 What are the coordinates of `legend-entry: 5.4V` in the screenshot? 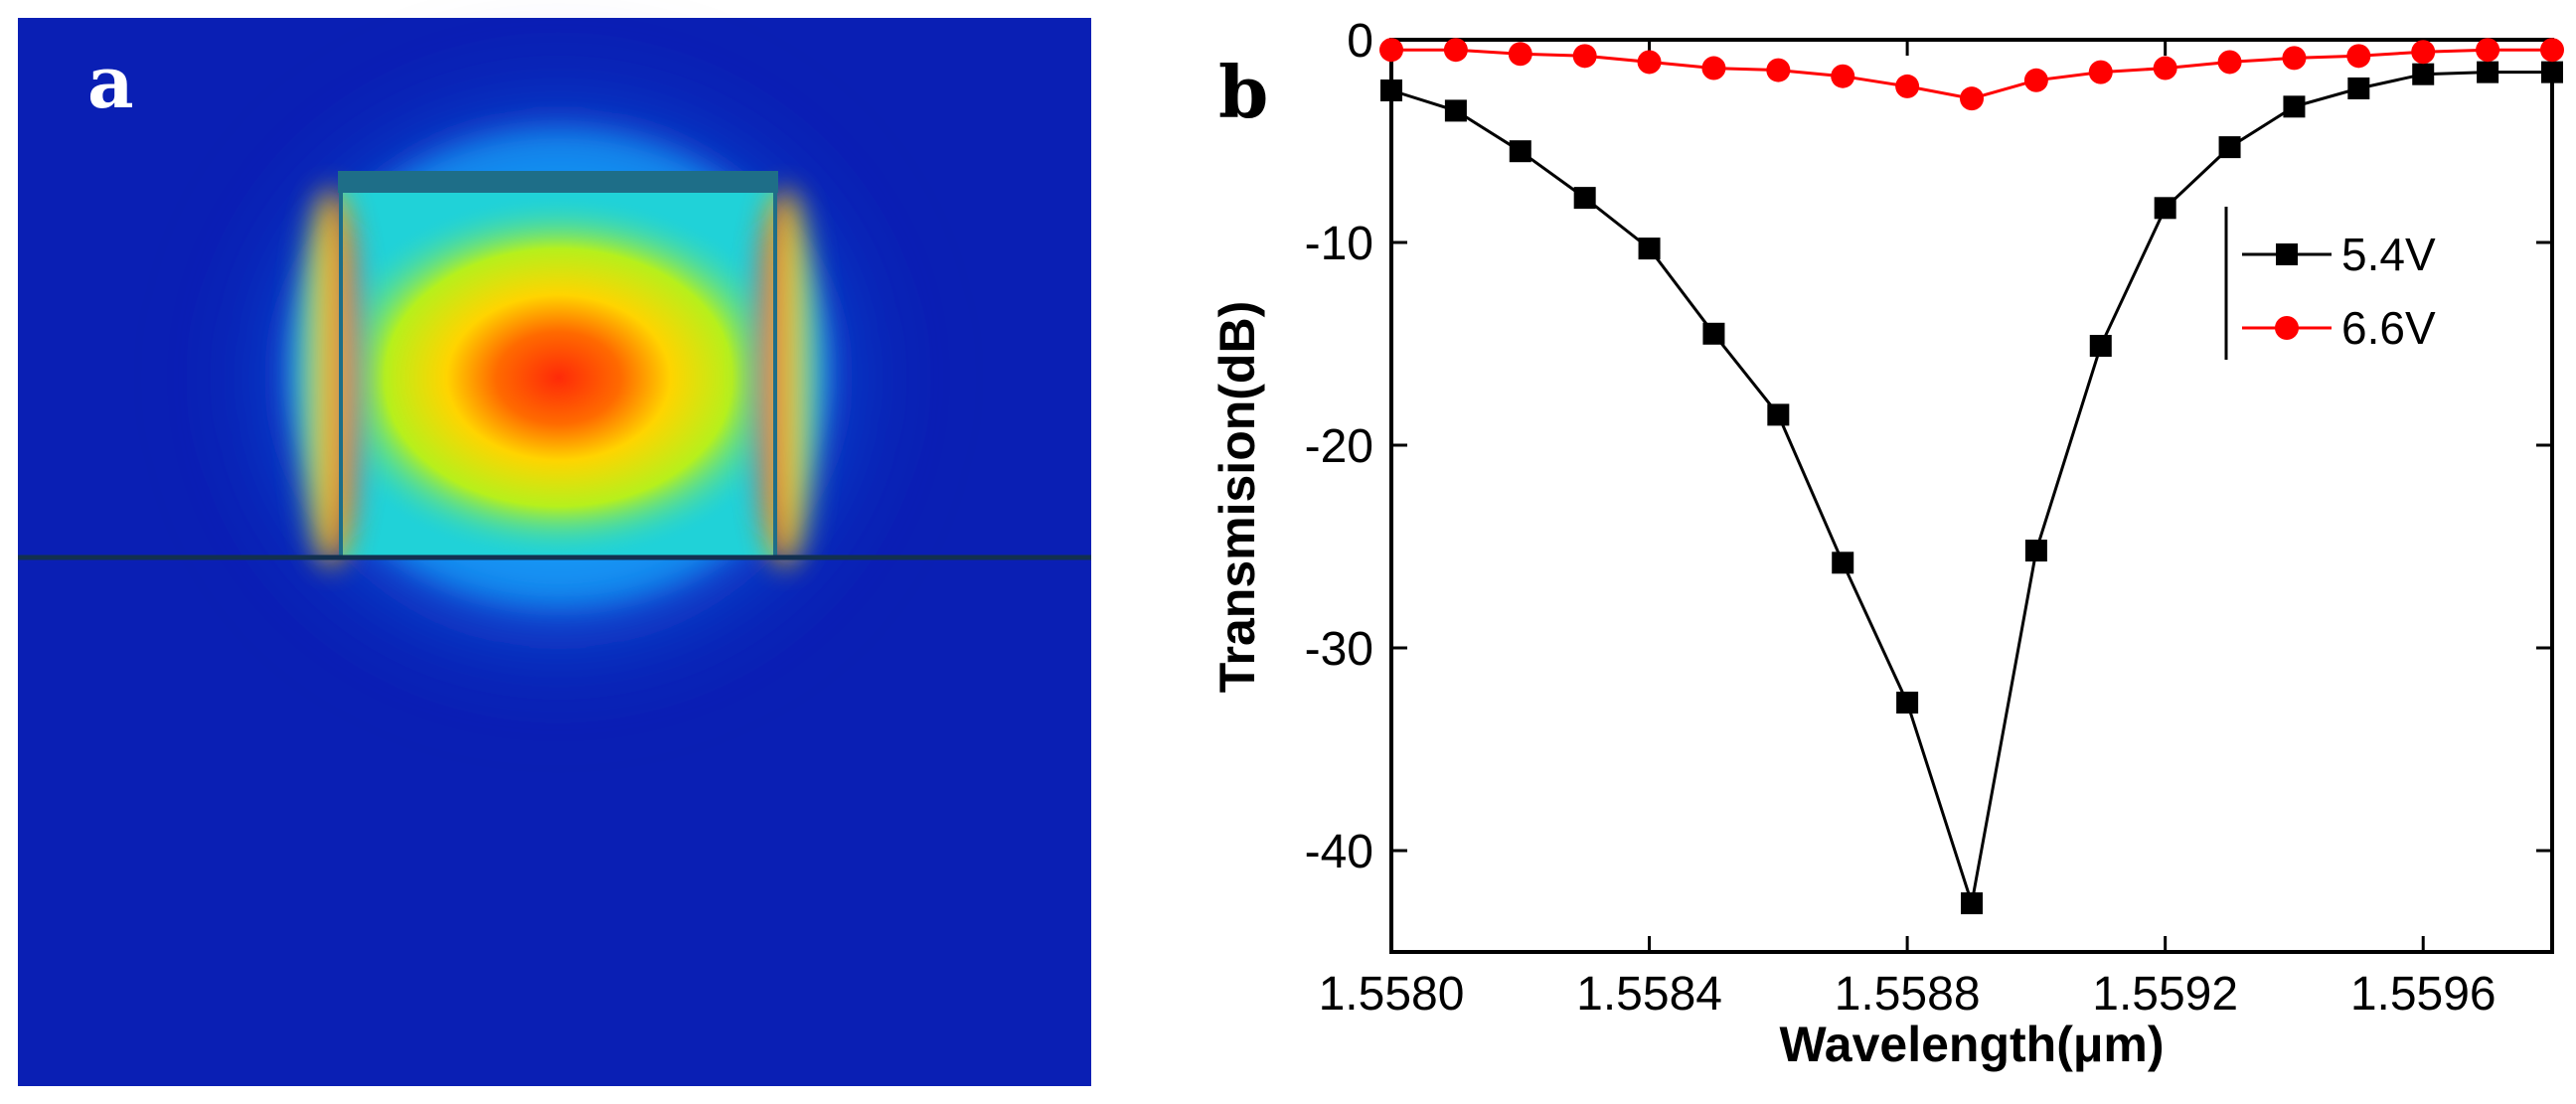 It's located at (2339, 255).